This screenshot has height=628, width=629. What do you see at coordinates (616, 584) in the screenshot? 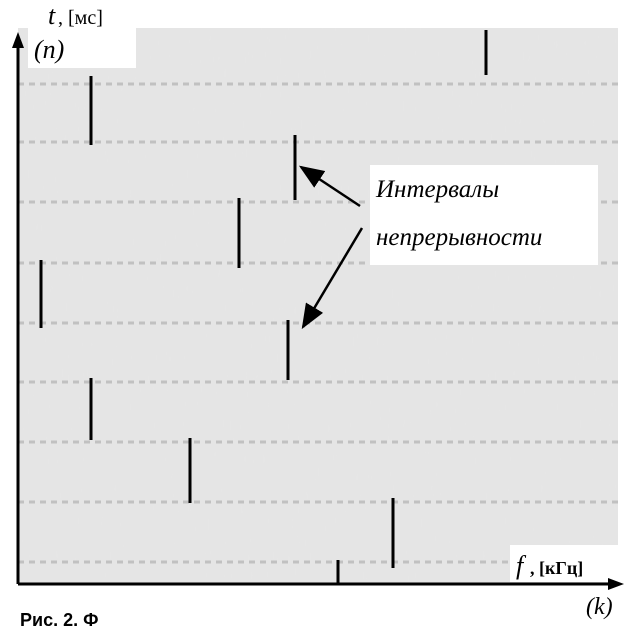
I see `x-arrowhead` at bounding box center [616, 584].